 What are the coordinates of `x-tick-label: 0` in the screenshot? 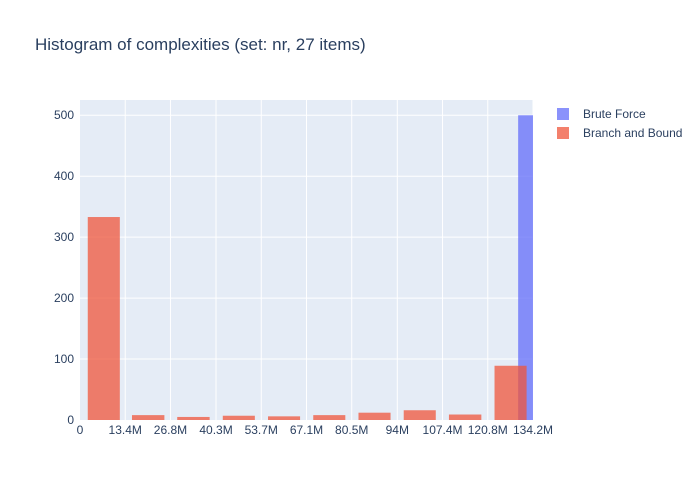 It's located at (80, 430).